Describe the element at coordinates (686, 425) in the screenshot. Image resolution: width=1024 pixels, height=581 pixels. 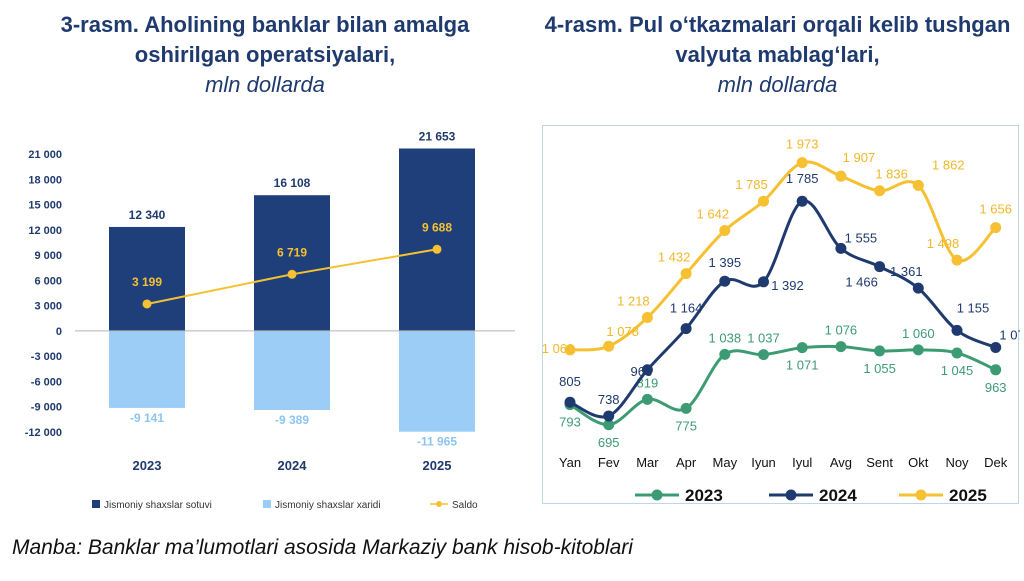
I see `data-label-2023: 775` at that location.